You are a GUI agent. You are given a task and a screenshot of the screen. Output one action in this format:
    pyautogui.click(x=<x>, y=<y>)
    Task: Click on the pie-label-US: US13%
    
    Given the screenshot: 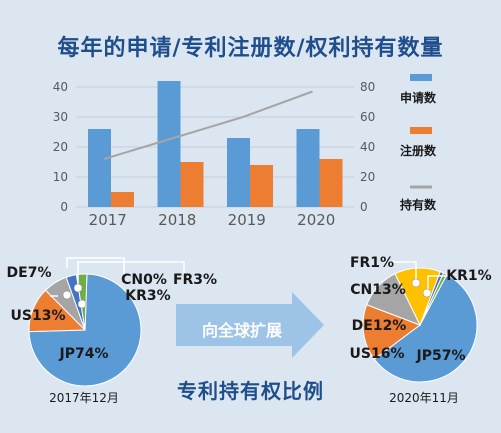 What is the action you would take?
    pyautogui.click(x=38, y=316)
    